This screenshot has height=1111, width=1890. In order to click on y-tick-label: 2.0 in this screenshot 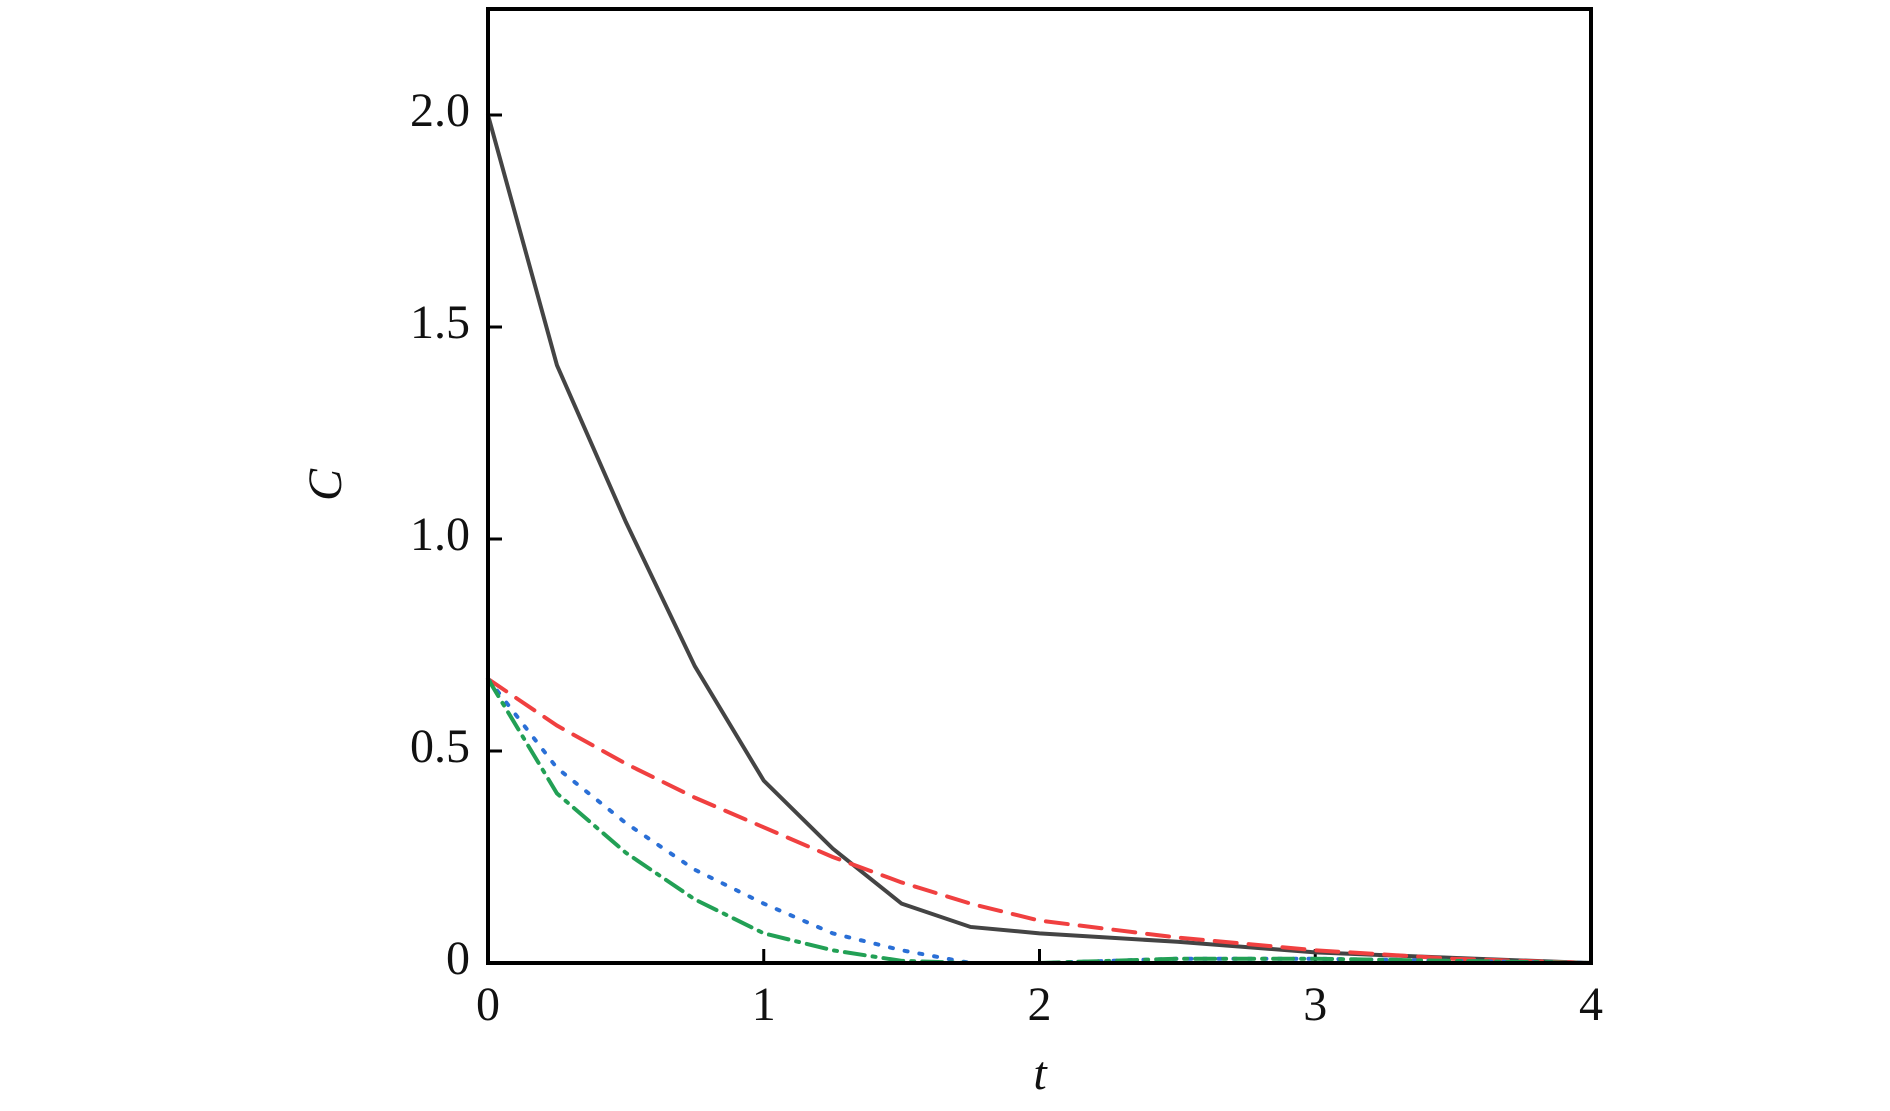, I will do `click(440, 110)`.